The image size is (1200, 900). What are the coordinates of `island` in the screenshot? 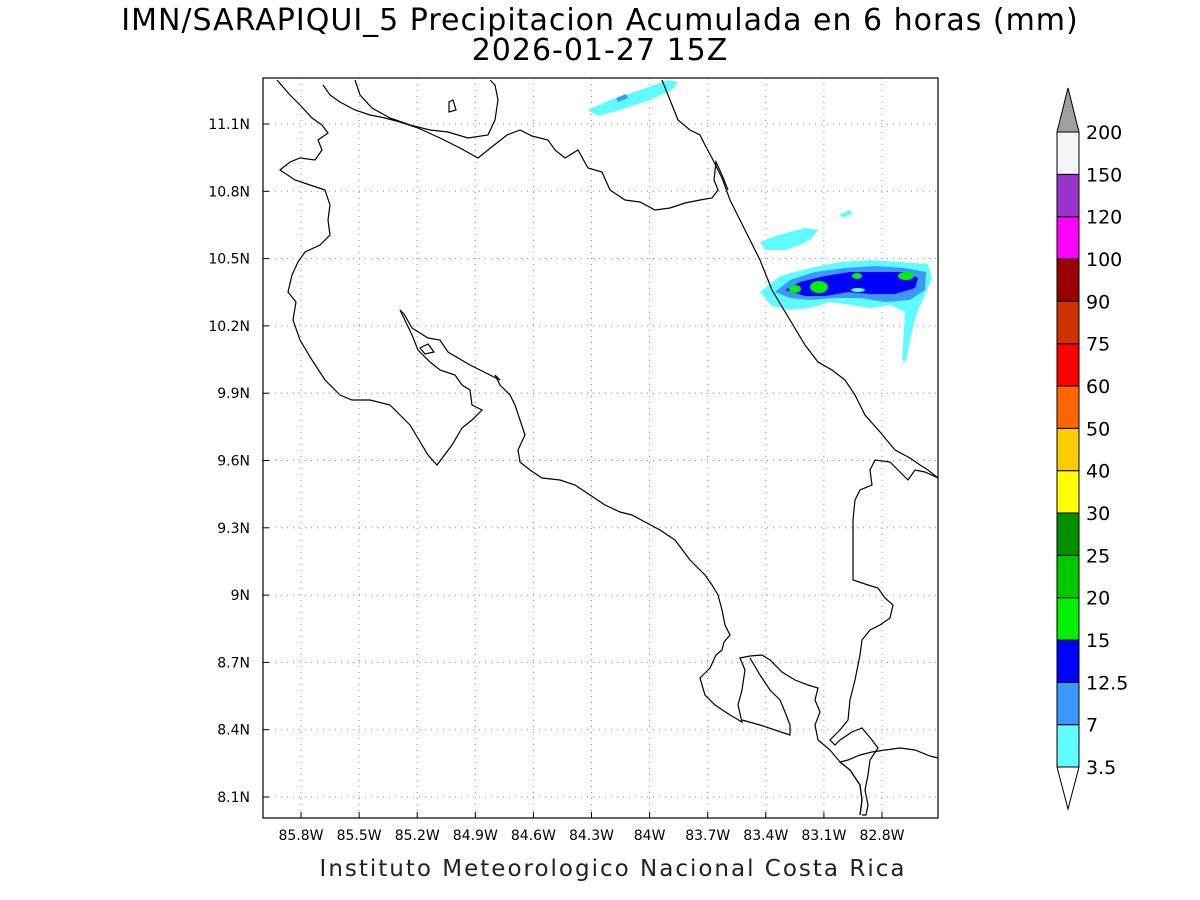 It's located at (452, 106).